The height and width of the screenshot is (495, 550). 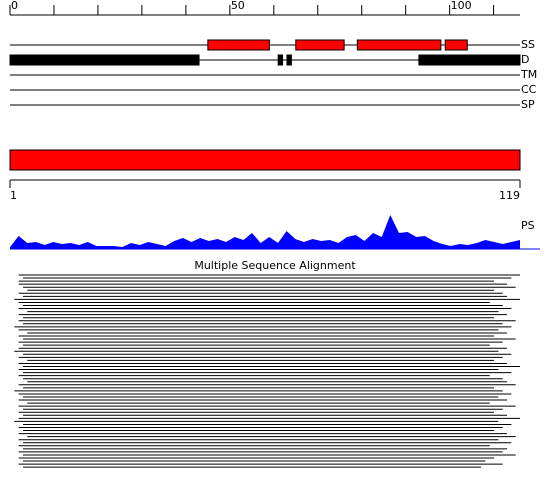 I want to click on track-label: SP, so click(x=528, y=104).